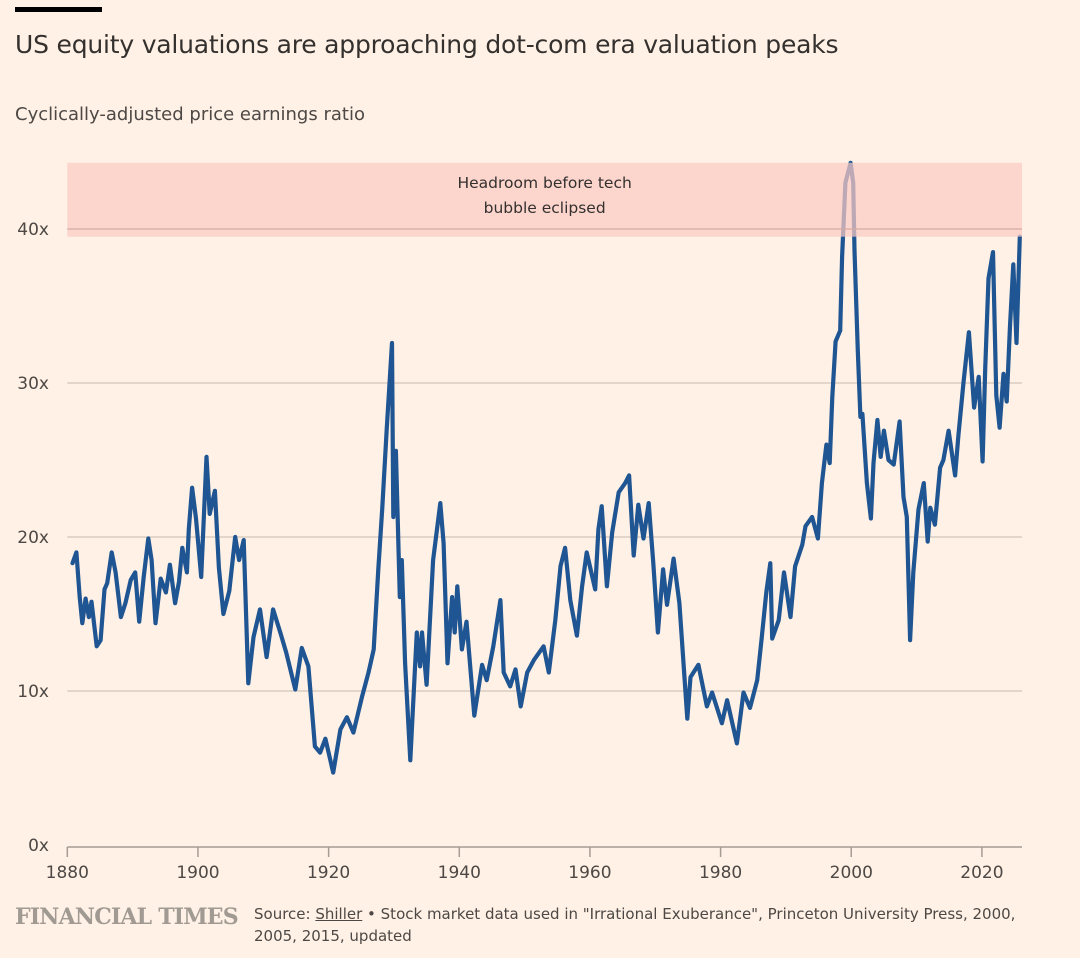 This screenshot has height=958, width=1080. What do you see at coordinates (33, 384) in the screenshot?
I see `y-tick-label: 30x` at bounding box center [33, 384].